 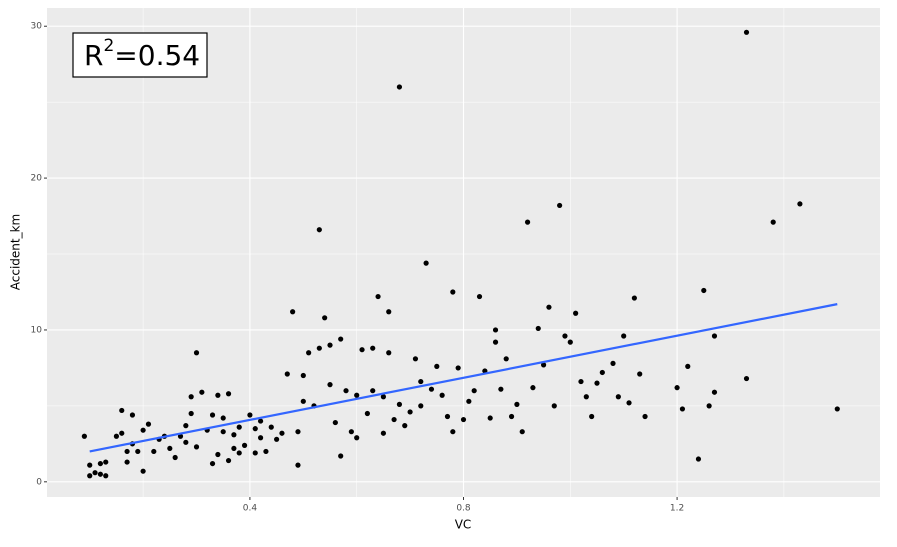 I want to click on annotation-part: R, so click(x=93, y=55).